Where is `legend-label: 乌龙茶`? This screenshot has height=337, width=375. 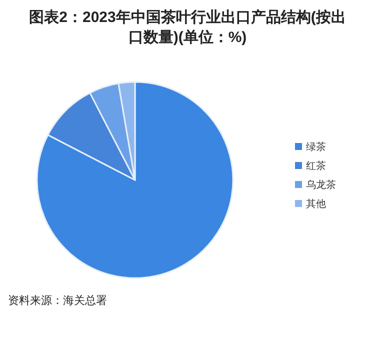 legend-label: 乌龙茶 is located at coordinates (321, 185).